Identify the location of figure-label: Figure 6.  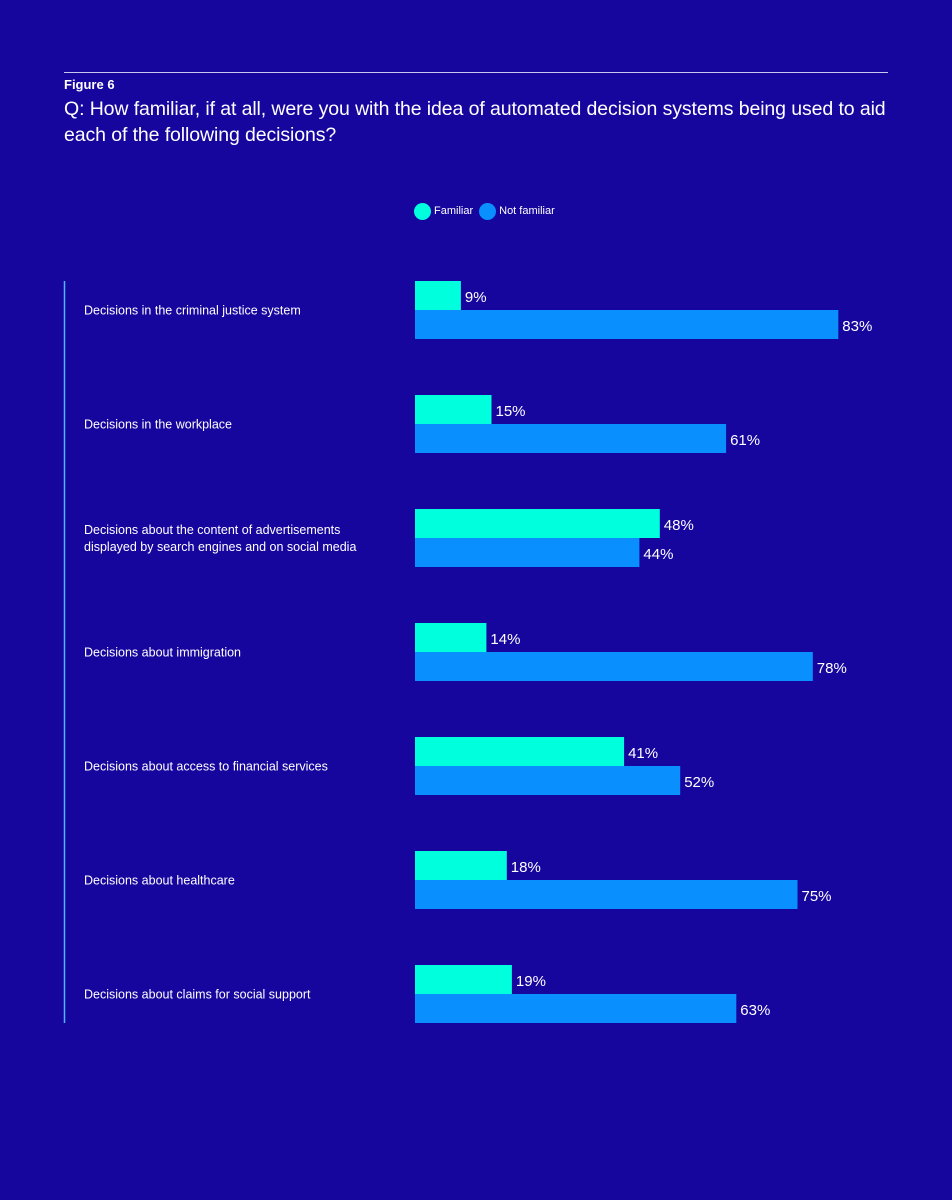
(89, 84).